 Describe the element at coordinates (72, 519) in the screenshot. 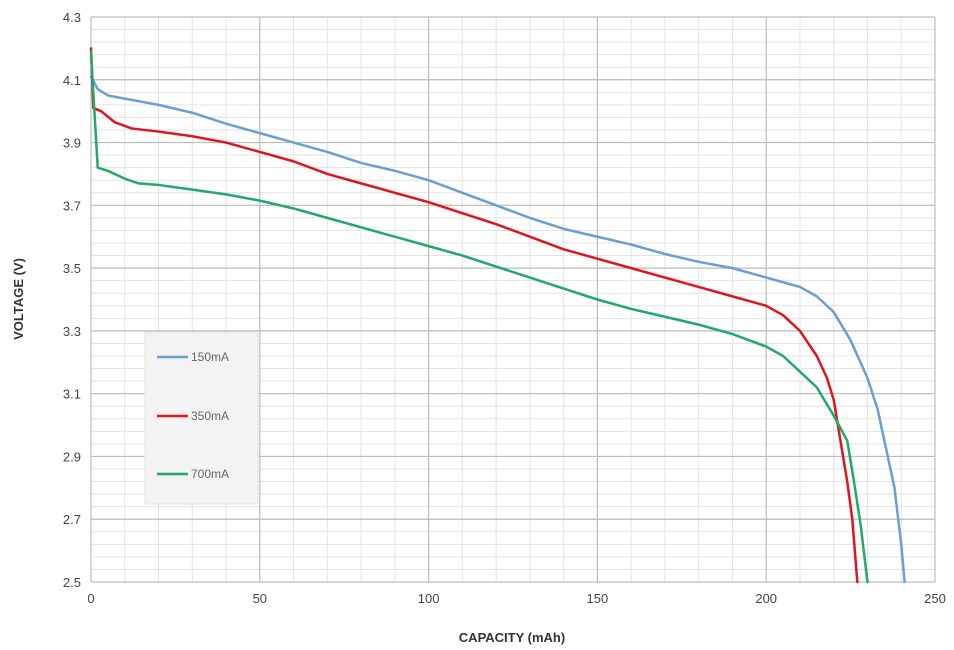

I see `y-tick-label: 2.7` at that location.